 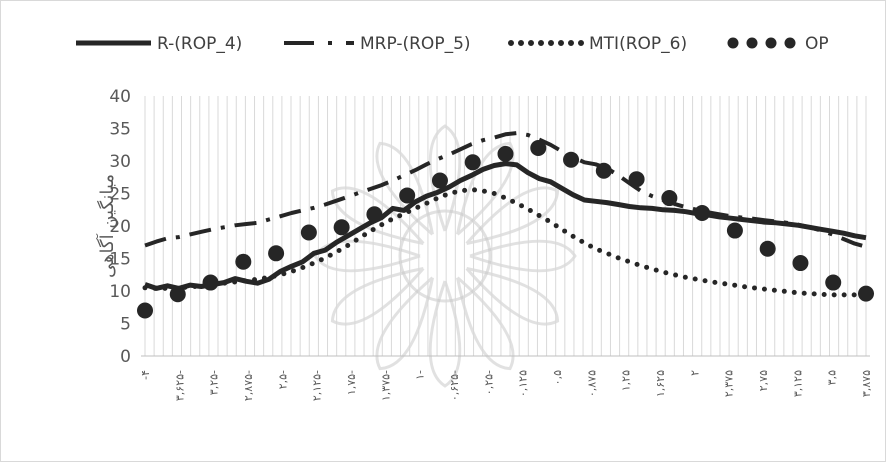 What do you see at coordinates (523, 383) in the screenshot?
I see `x-tick-label: ۰,۱۲۵` at bounding box center [523, 383].